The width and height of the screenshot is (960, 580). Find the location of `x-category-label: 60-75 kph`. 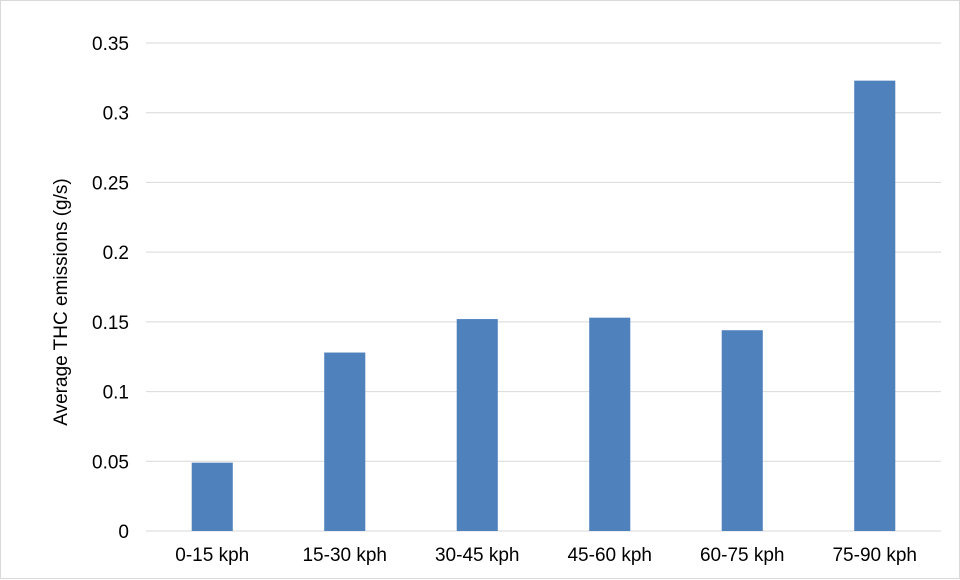

x-category-label: 60-75 kph is located at coordinates (742, 555).